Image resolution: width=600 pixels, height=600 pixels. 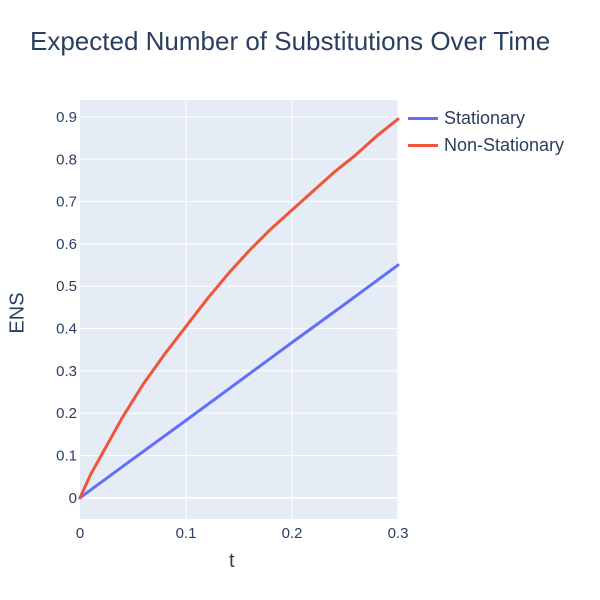 I want to click on y-tick-label-7: 0.7, so click(x=66, y=202).